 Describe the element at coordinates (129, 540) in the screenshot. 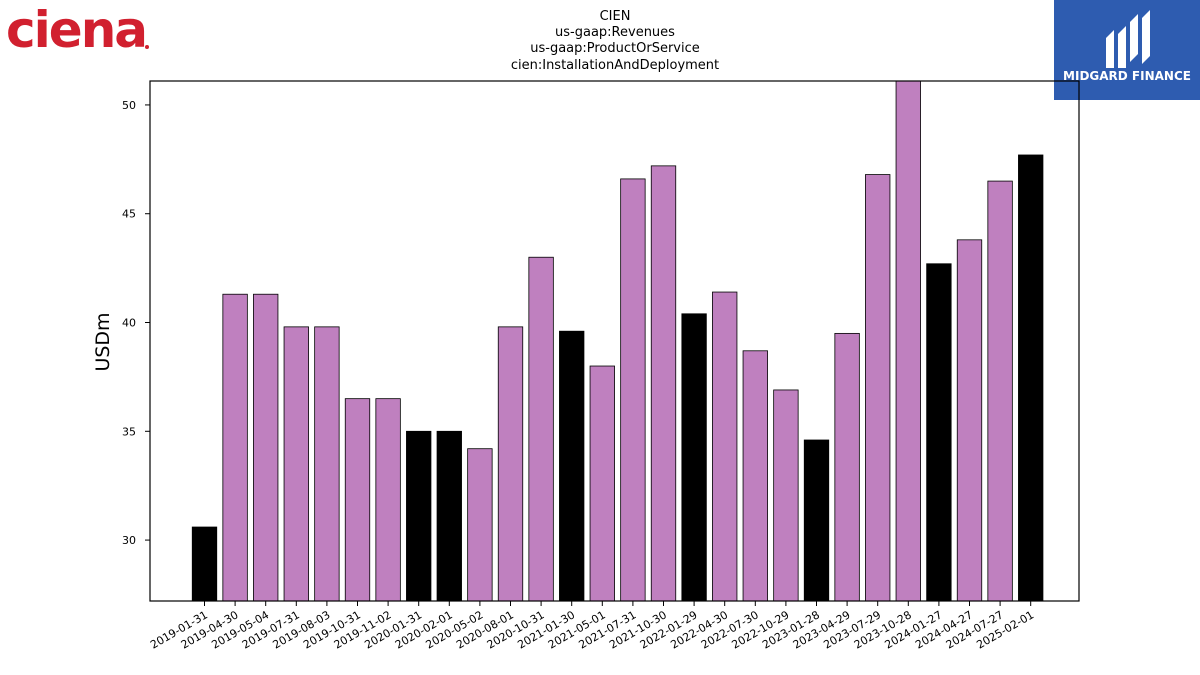

I see `y-tick-label: 30` at that location.